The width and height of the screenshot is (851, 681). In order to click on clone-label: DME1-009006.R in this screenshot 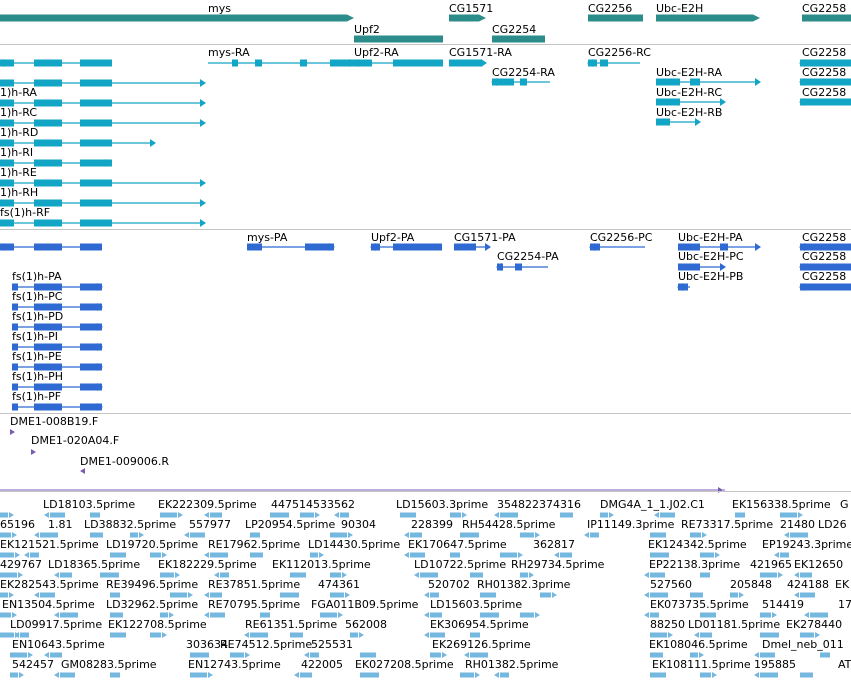, I will do `click(125, 461)`.